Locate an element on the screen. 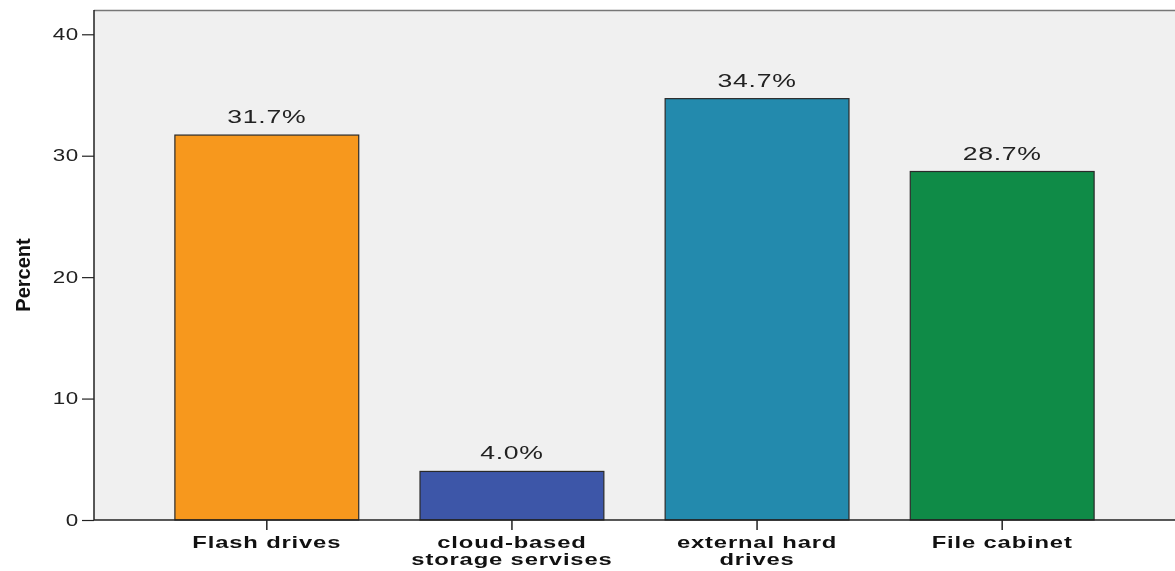 The image size is (1175, 571). data-label: 4.0% is located at coordinates (512, 453).